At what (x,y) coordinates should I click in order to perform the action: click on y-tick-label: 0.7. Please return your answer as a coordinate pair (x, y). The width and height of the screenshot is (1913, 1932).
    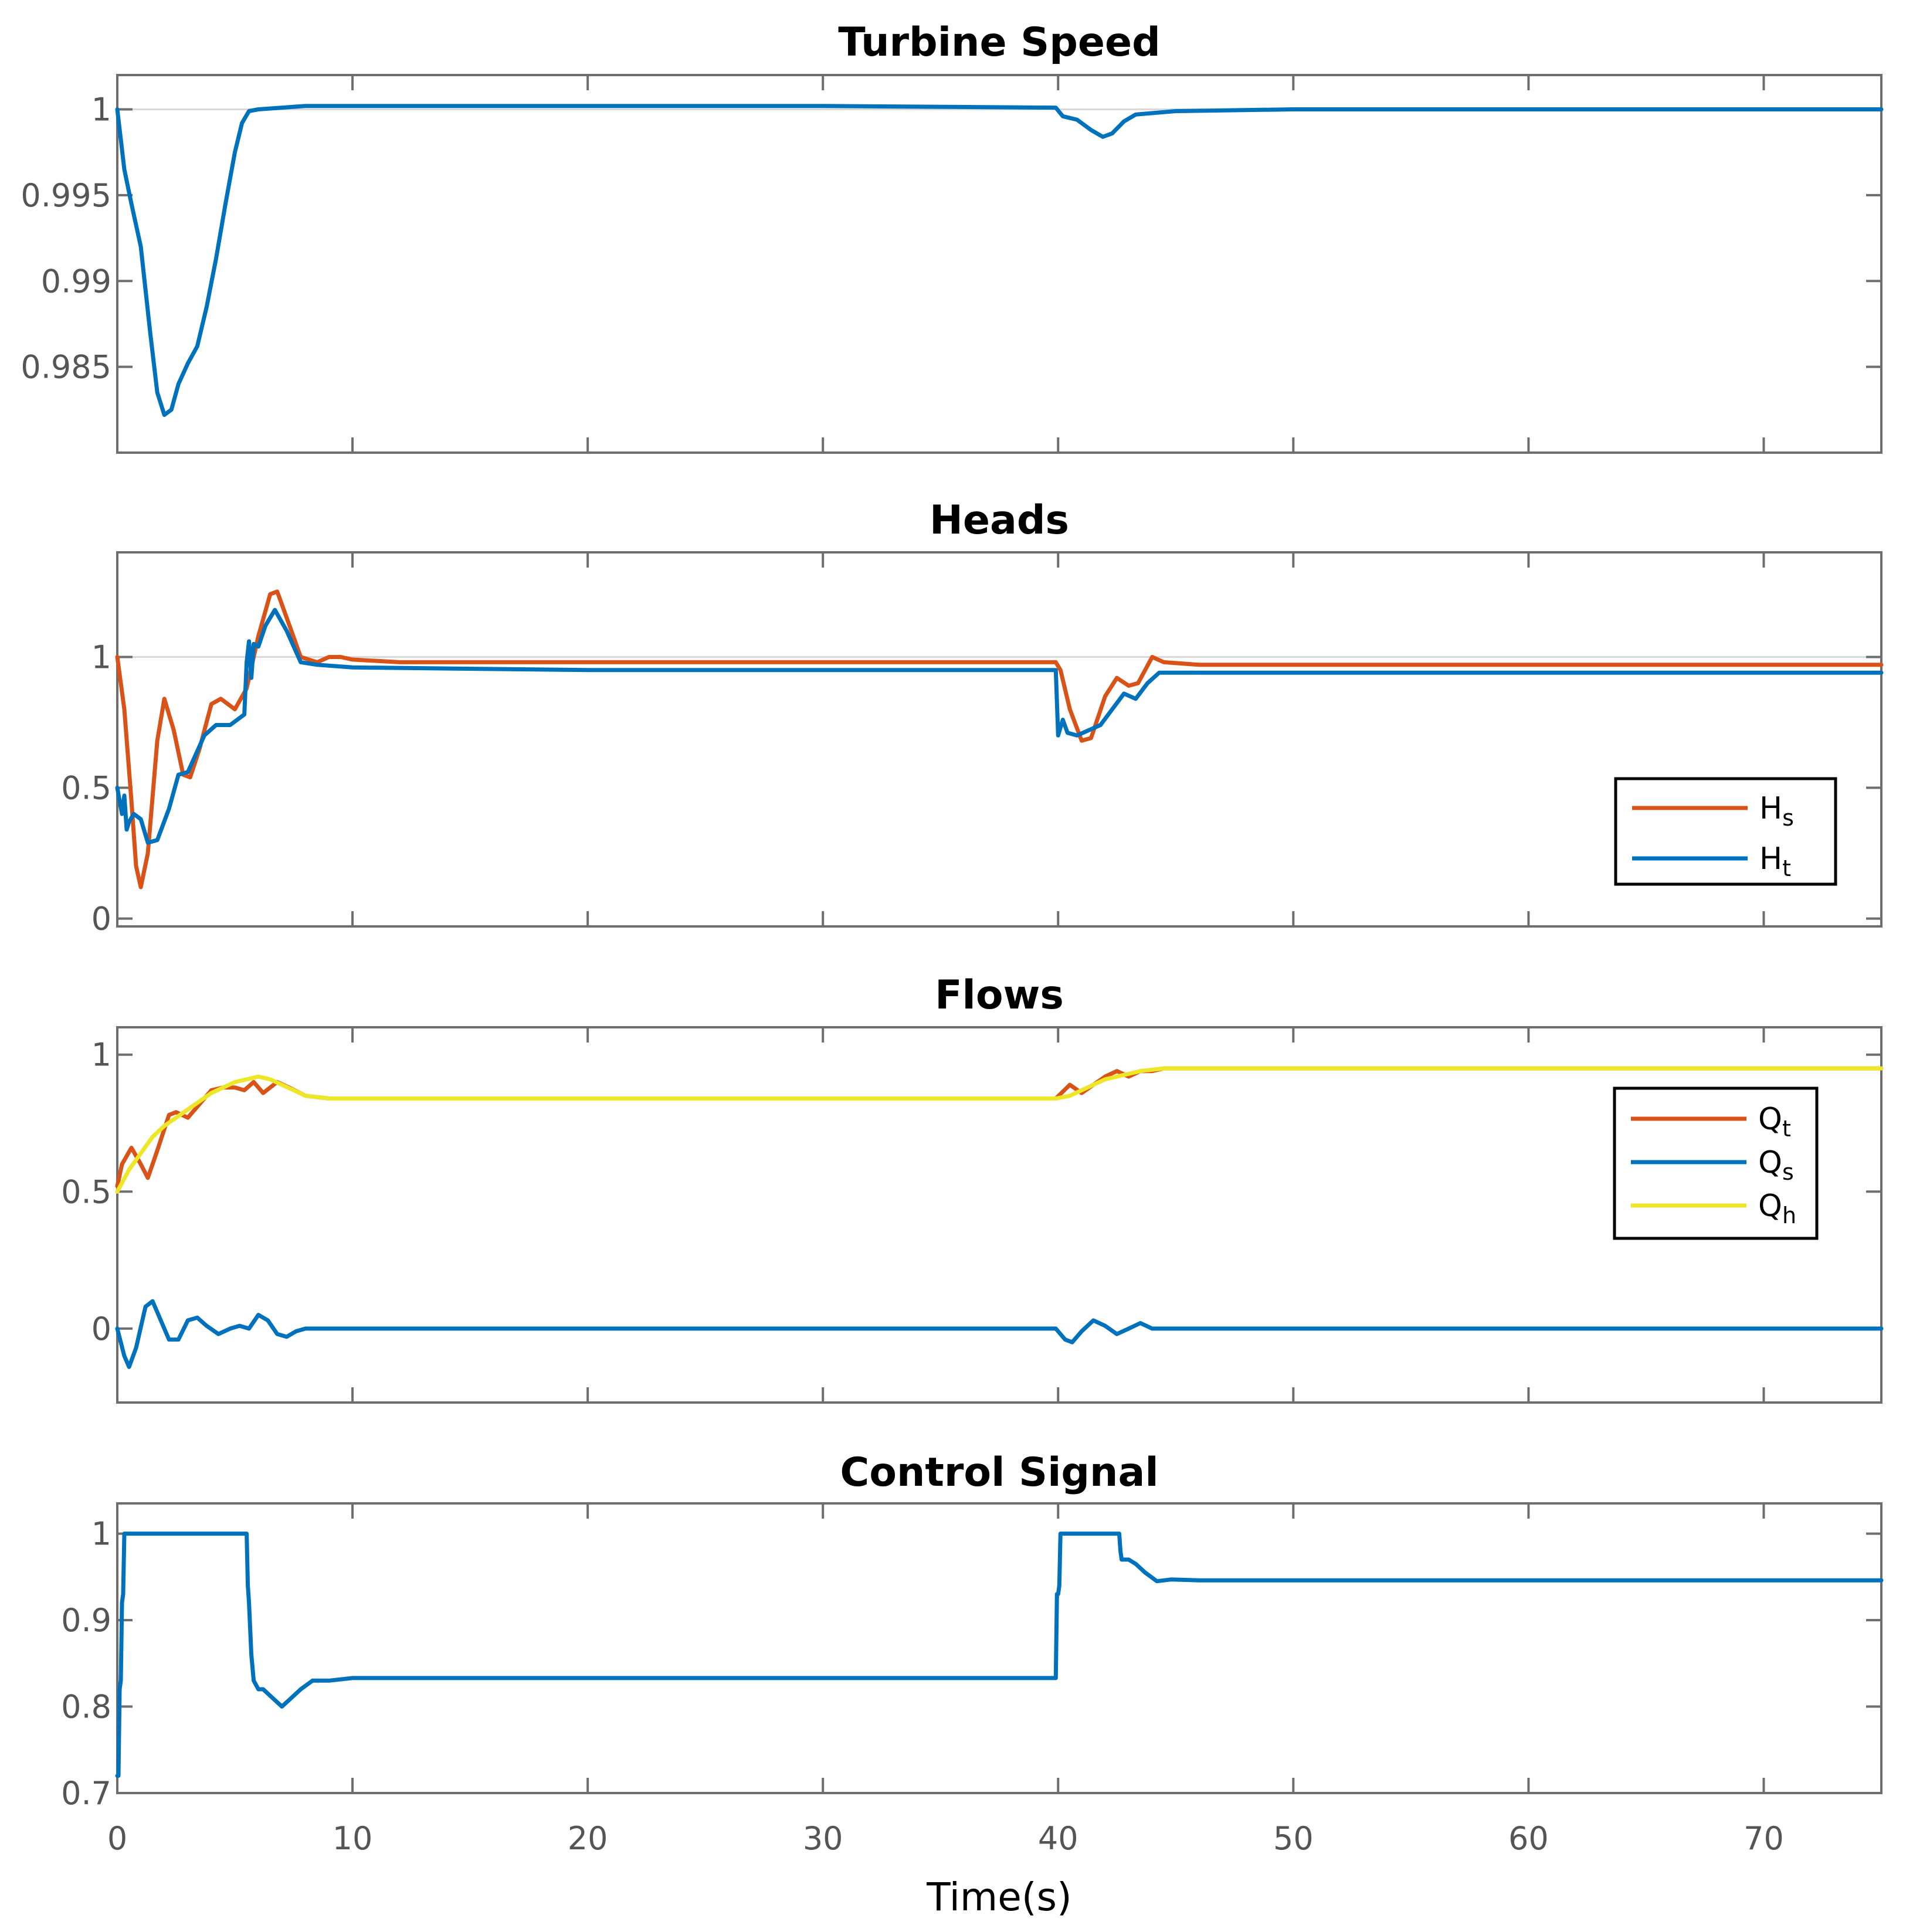
    Looking at the image, I should click on (86, 1793).